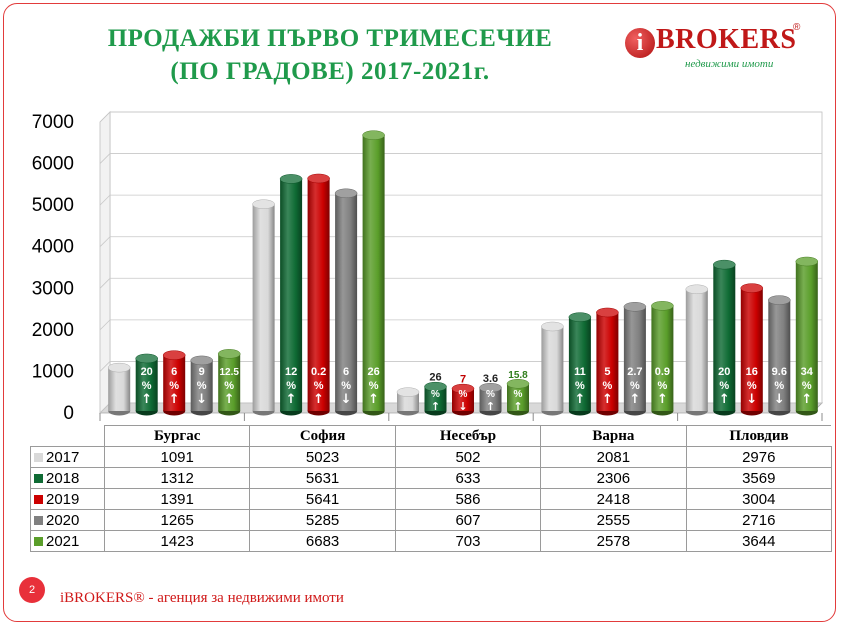 This screenshot has width=841, height=627. What do you see at coordinates (68, 413) in the screenshot?
I see `y-tick-label: 0` at bounding box center [68, 413].